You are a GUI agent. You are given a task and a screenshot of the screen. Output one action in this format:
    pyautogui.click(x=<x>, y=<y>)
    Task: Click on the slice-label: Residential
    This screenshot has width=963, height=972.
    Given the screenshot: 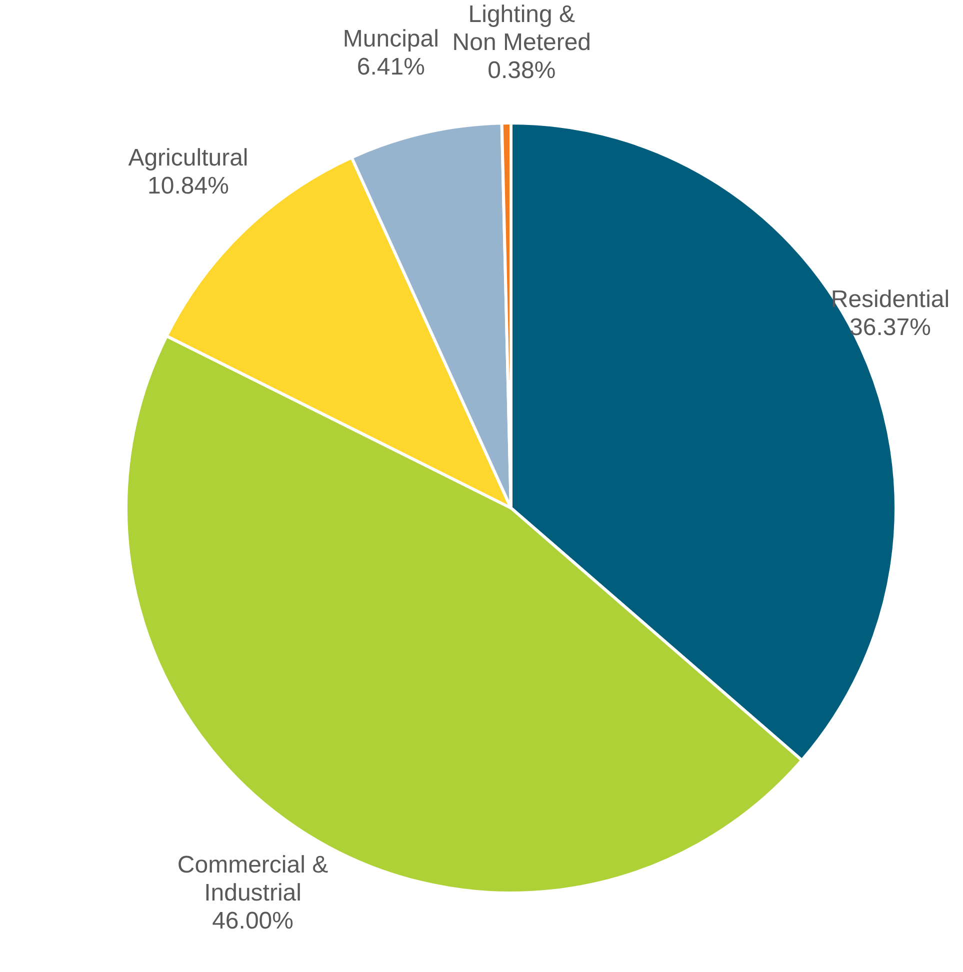 What is the action you would take?
    pyautogui.click(x=890, y=300)
    